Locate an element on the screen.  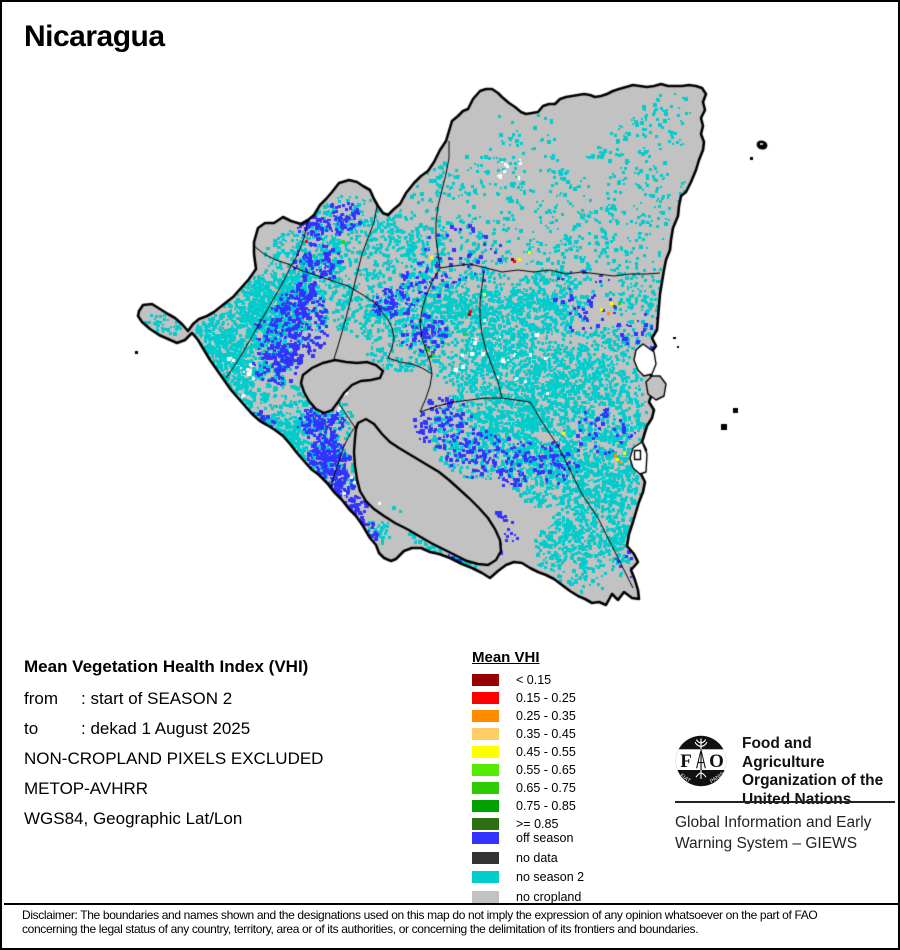
legend-label: no season 2 is located at coordinates (550, 877).